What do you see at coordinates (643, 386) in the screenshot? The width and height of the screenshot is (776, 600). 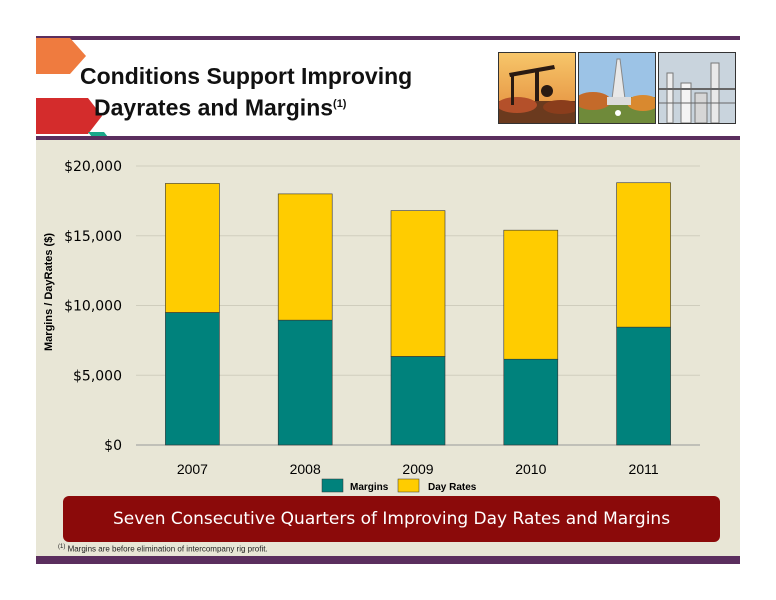 I see `bar-margins-2011` at bounding box center [643, 386].